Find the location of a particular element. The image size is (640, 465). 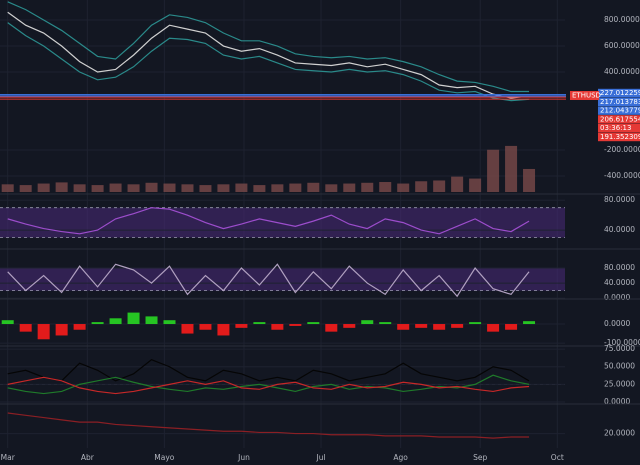

x-tick-label: Jul is located at coordinates (320, 457).